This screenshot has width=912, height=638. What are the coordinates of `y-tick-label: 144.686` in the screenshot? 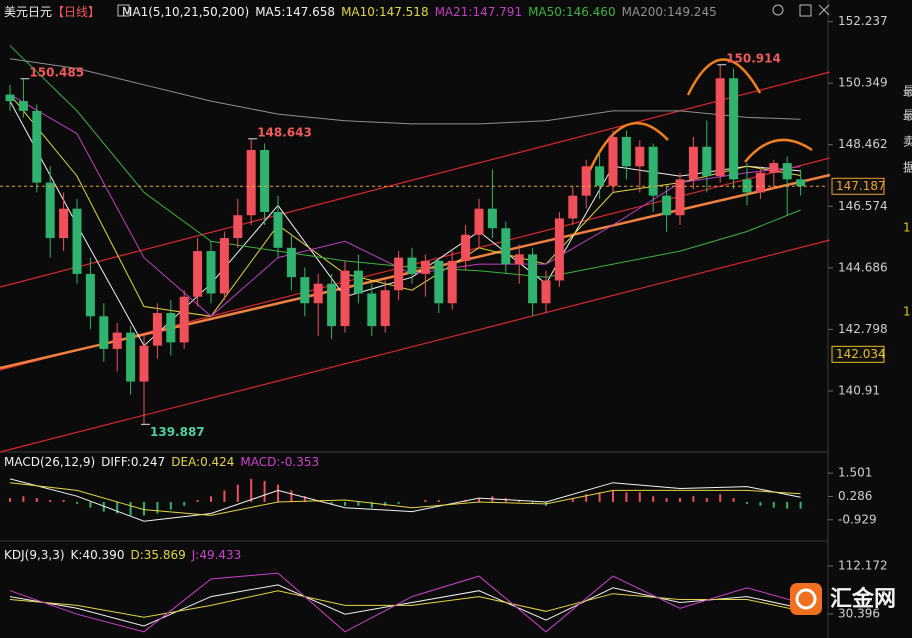 It's located at (863, 267).